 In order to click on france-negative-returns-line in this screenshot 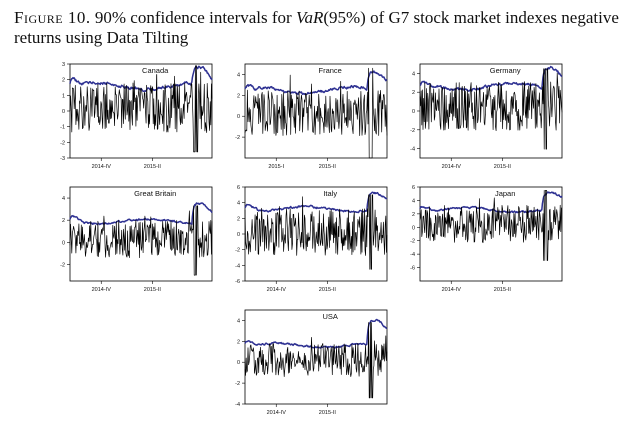, I will do `click(316, 113)`.